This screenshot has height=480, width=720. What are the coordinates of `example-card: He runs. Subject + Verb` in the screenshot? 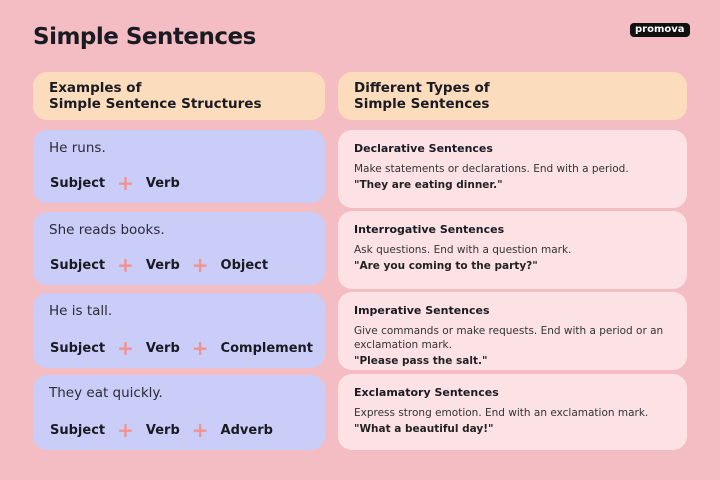 It's located at (179, 166).